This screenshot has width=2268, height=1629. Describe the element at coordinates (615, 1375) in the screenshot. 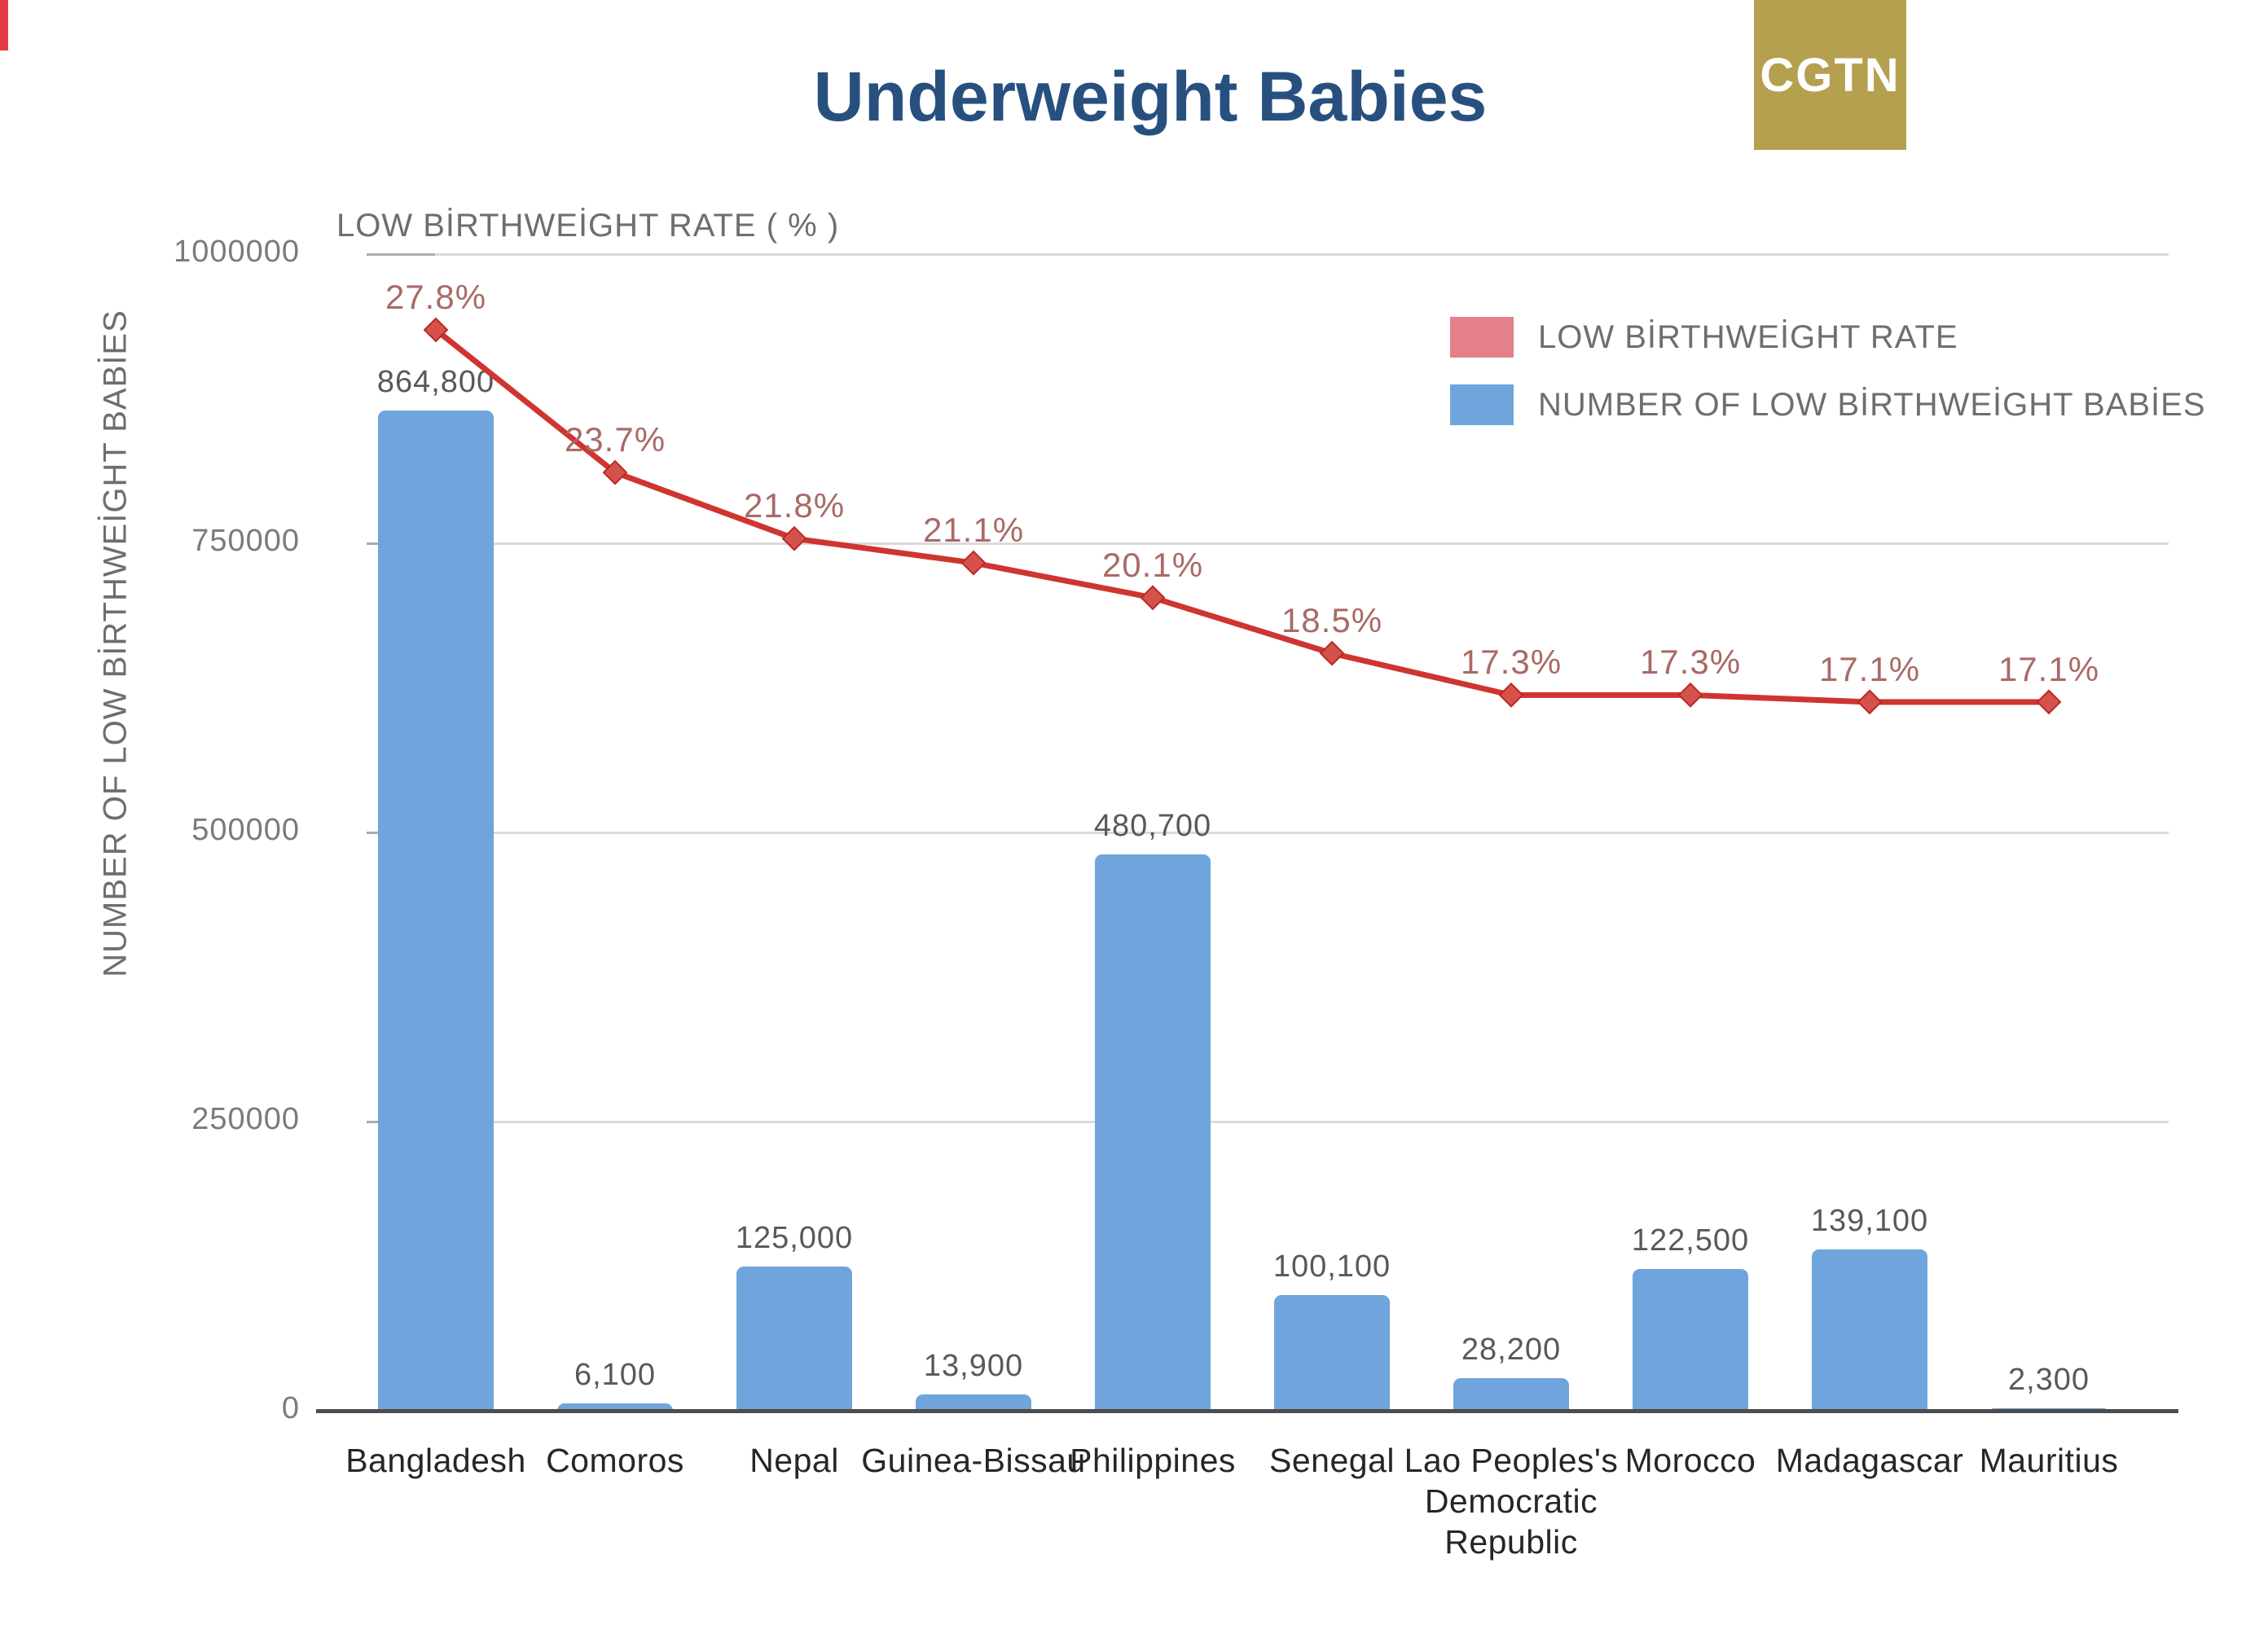

I see `bar-value-label: 6,100` at that location.